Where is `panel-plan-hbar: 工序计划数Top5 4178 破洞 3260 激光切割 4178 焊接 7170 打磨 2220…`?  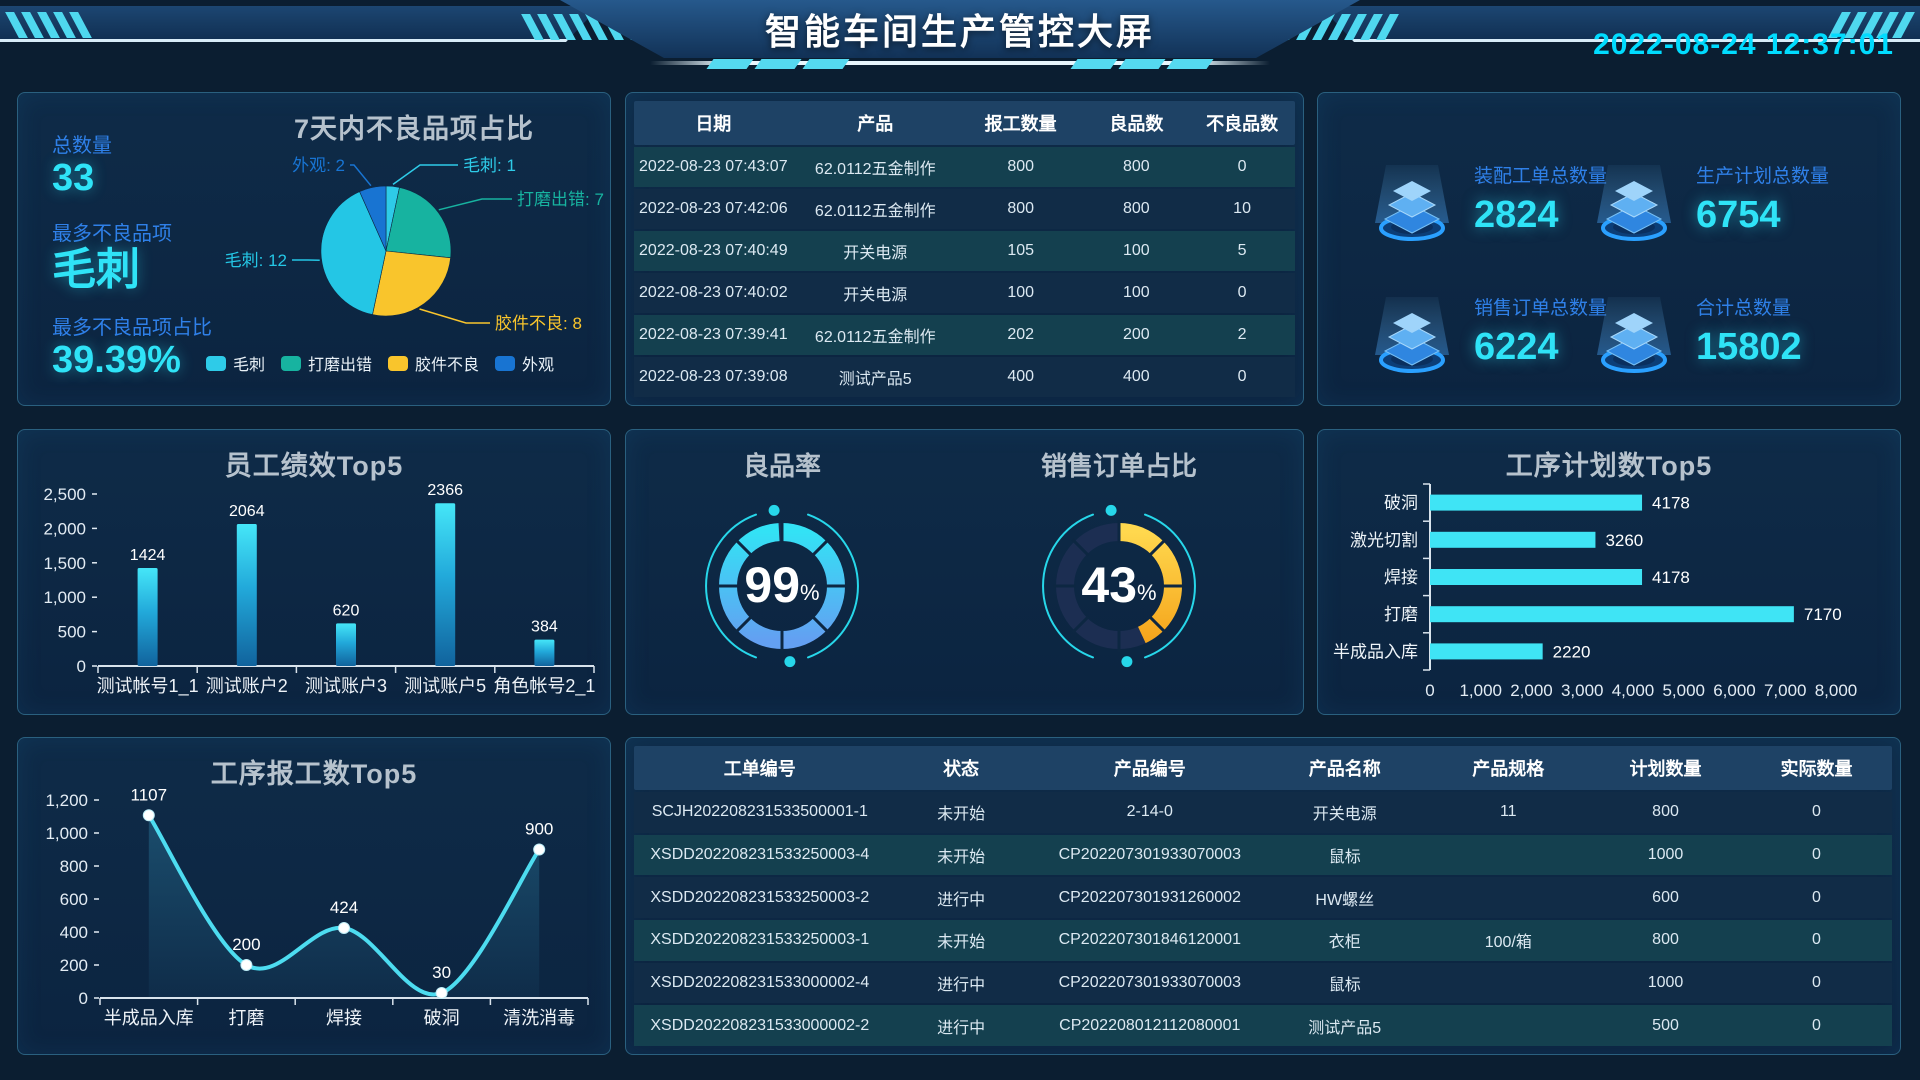 panel-plan-hbar: 工序计划数Top5 4178 破洞 3260 激光切割 4178 焊接 7170 打磨 2220… is located at coordinates (1609, 572).